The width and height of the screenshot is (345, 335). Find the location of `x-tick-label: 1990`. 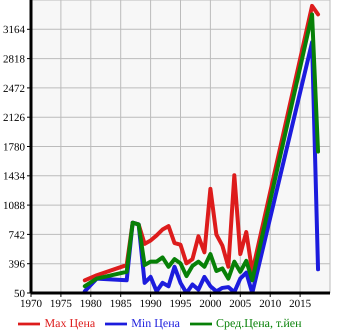

x-tick-label: 1990 is located at coordinates (151, 304).